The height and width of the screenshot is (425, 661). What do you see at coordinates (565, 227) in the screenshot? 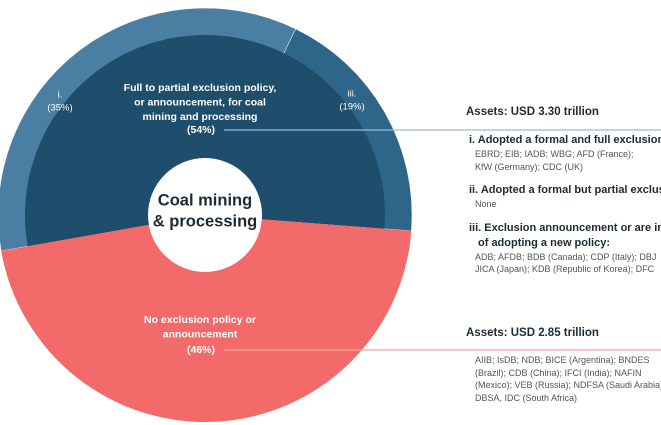
I see `group-heading: iii. Exclusion announcement or are in th` at bounding box center [565, 227].